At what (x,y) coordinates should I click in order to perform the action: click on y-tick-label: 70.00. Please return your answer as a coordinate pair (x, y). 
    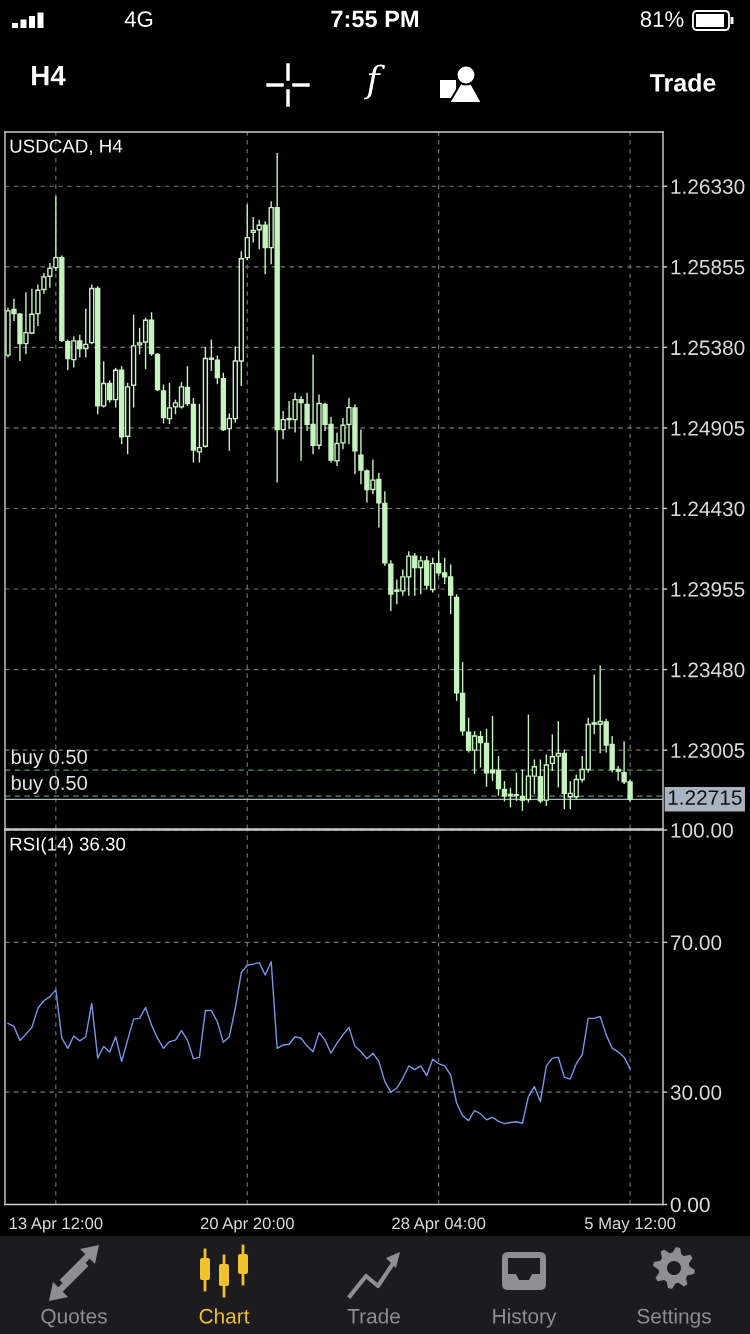
    Looking at the image, I should click on (696, 943).